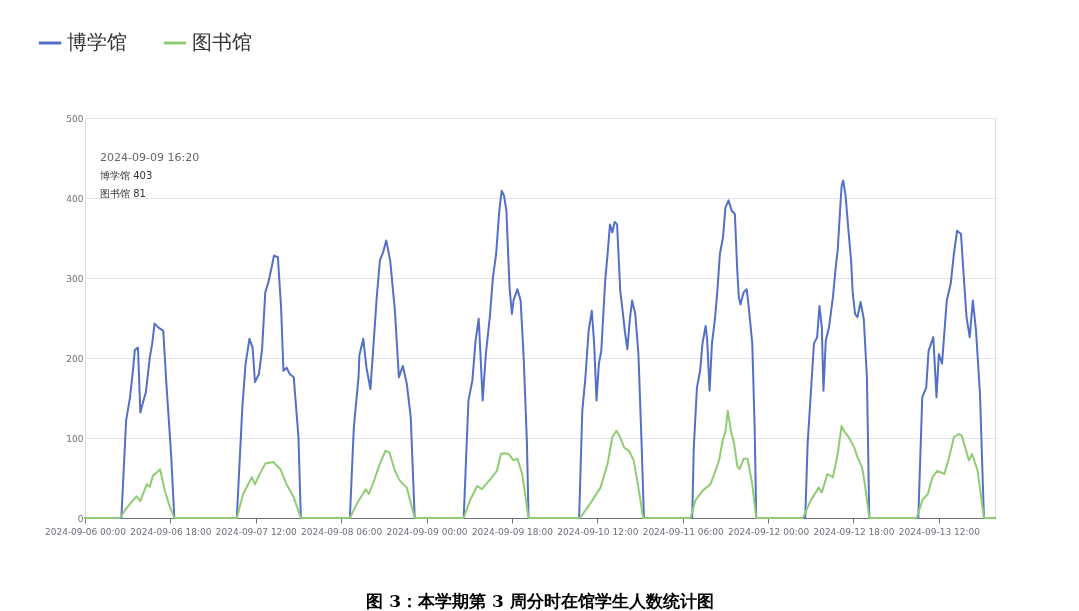  Describe the element at coordinates (75, 358) in the screenshot. I see `y-tick-label: 200` at that location.